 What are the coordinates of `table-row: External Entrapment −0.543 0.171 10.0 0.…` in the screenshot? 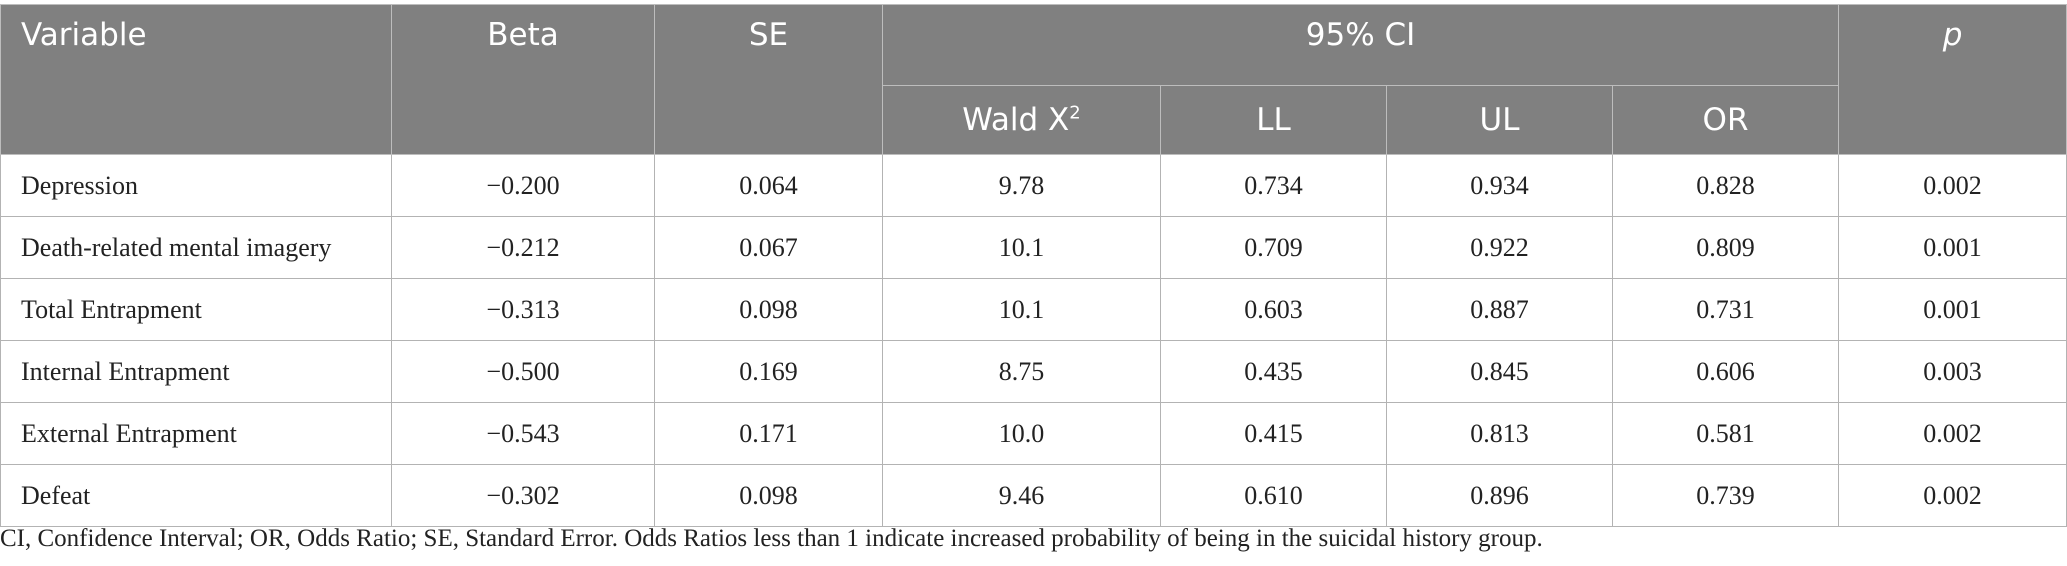 It's located at (1033, 433).